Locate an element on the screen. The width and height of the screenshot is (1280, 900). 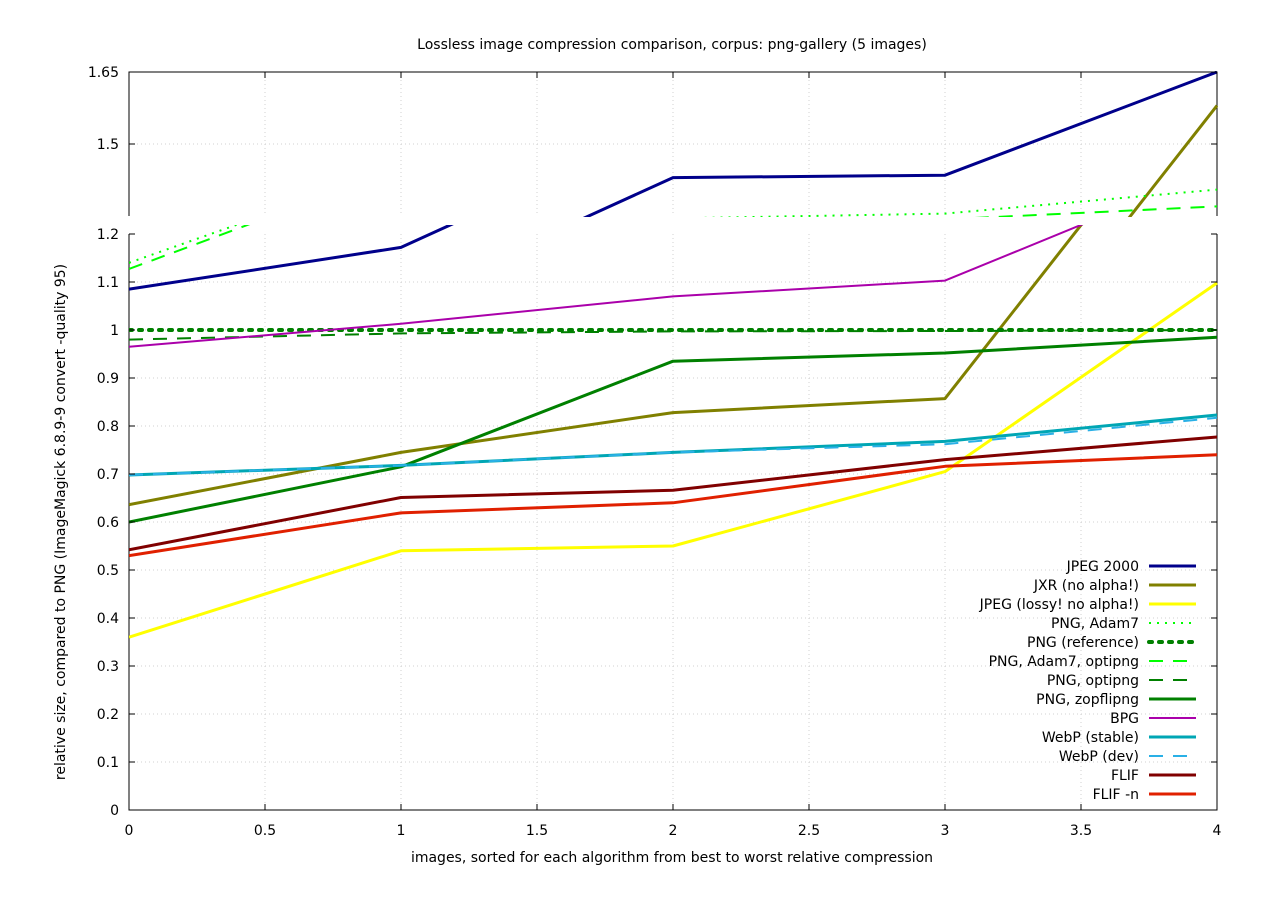
x-tick-label: 4 is located at coordinates (1217, 831).